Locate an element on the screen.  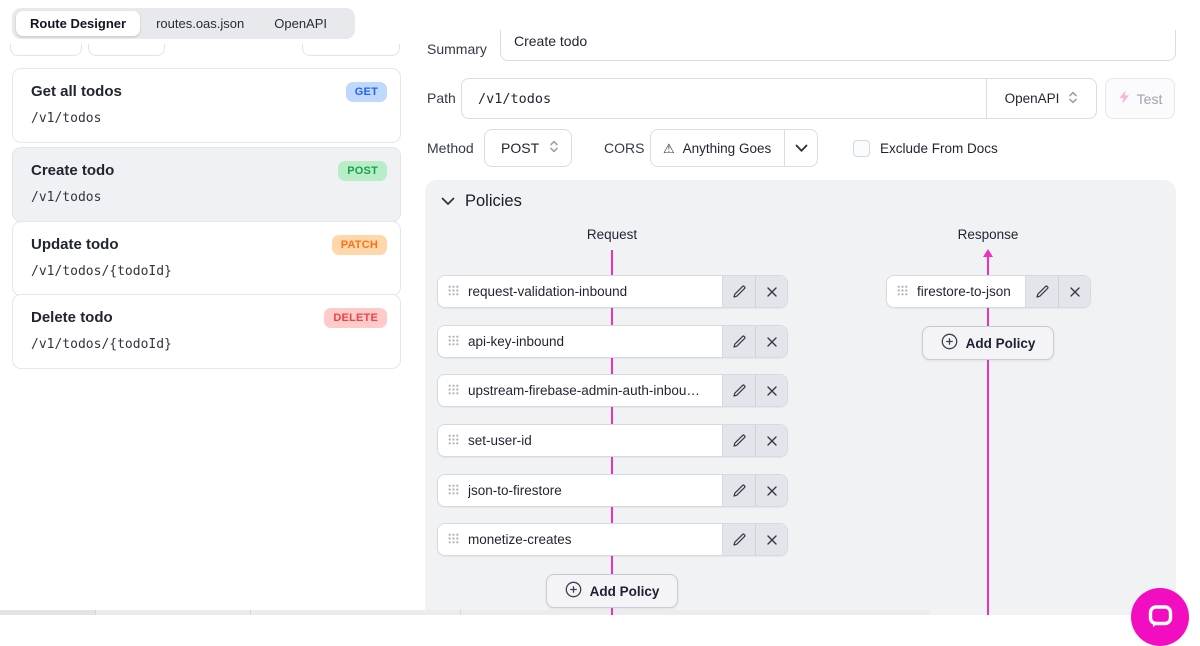
route-card-update-todo: Update todo PATCH /v1/todos/{todoId} is located at coordinates (206, 258).